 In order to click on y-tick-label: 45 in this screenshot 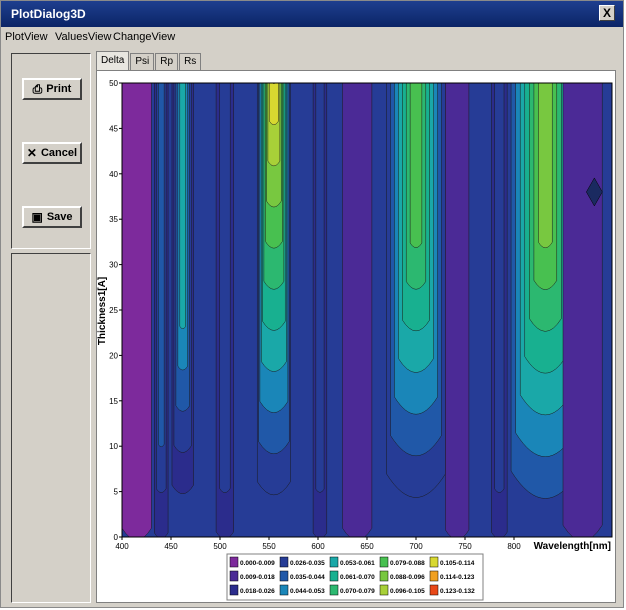, I will do `click(113, 128)`.